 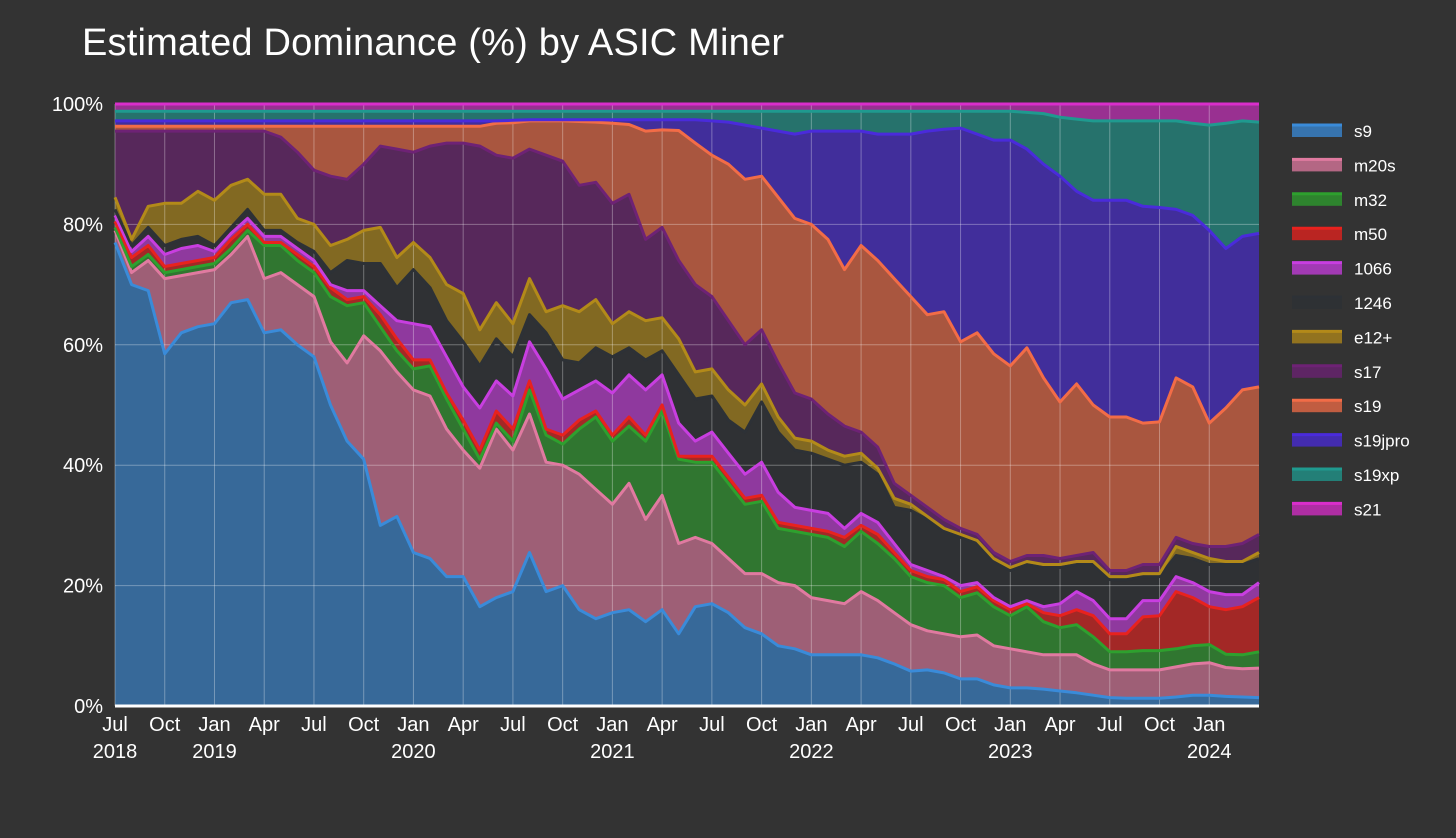 What do you see at coordinates (83, 587) in the screenshot?
I see `y-tick-label: 20%` at bounding box center [83, 587].